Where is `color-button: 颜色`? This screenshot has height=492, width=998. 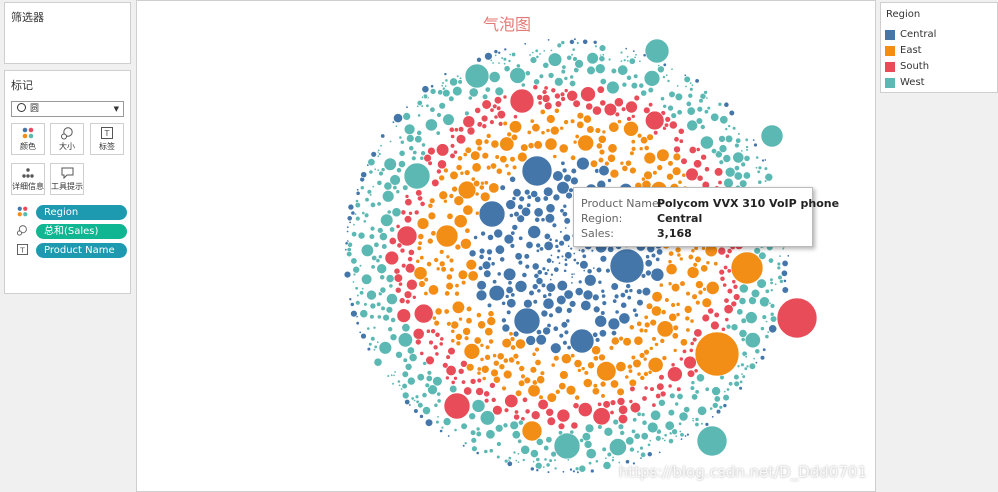
color-button: 颜色 is located at coordinates (28, 139).